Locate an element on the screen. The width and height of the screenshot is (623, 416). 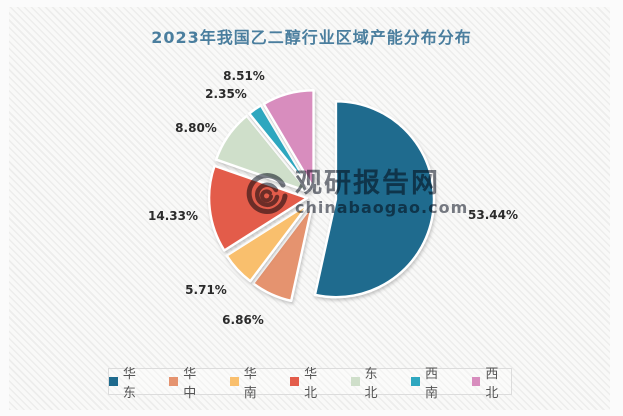
pie-slice-华中 is located at coordinates (282, 253).